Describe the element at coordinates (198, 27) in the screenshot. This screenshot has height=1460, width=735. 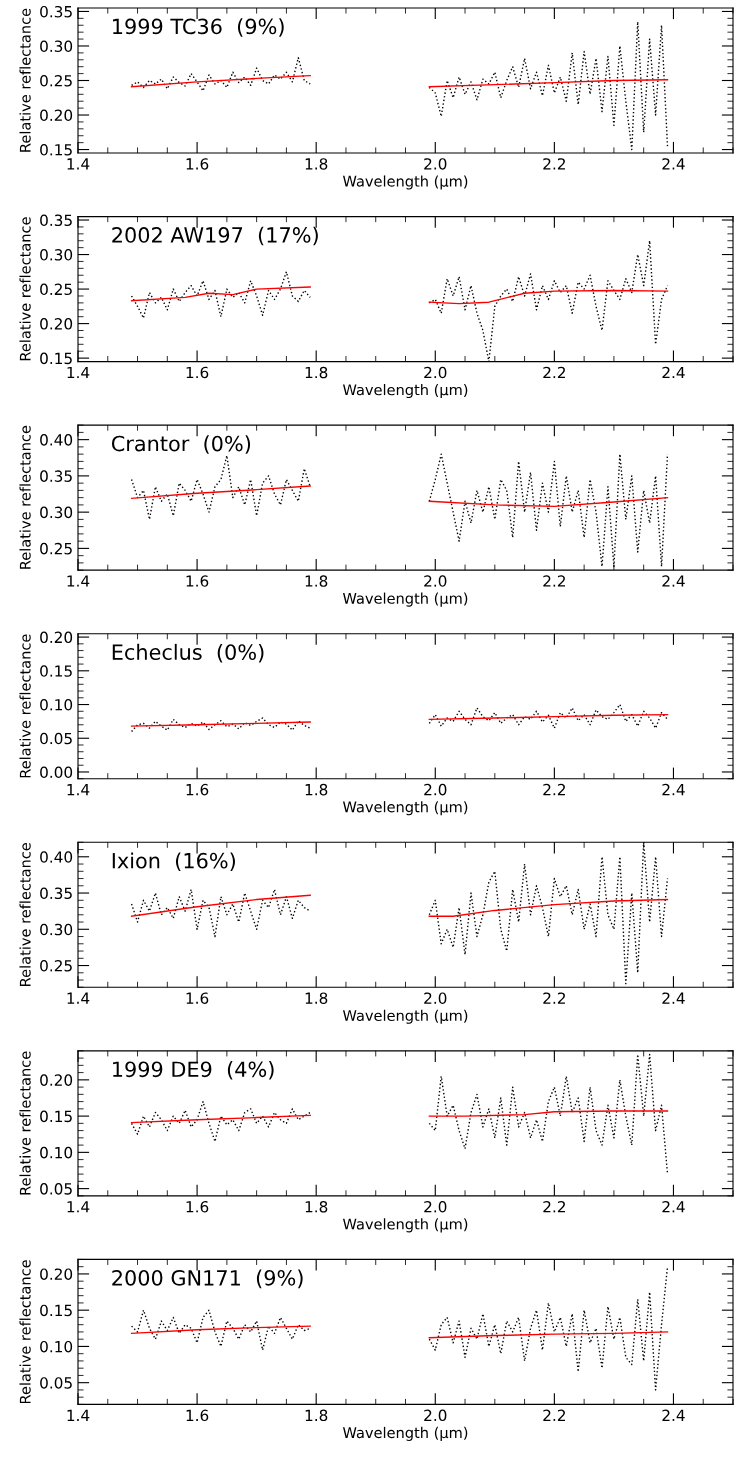
I see `annotation: 1999 TC36 (9%)` at that location.